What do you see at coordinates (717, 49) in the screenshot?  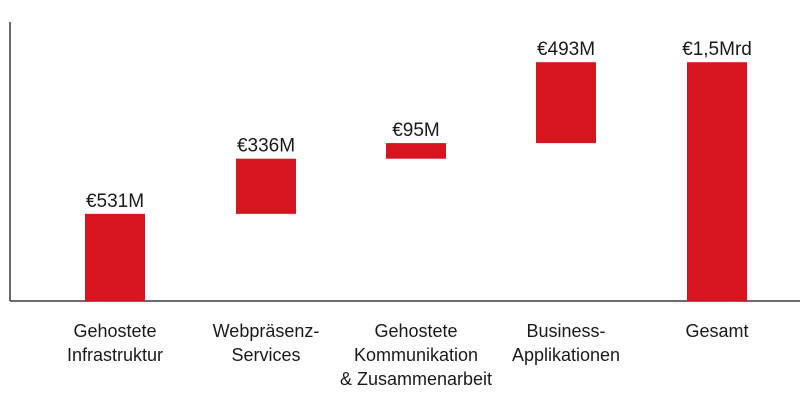 I see `data-label-5: €1,5Mrd` at bounding box center [717, 49].